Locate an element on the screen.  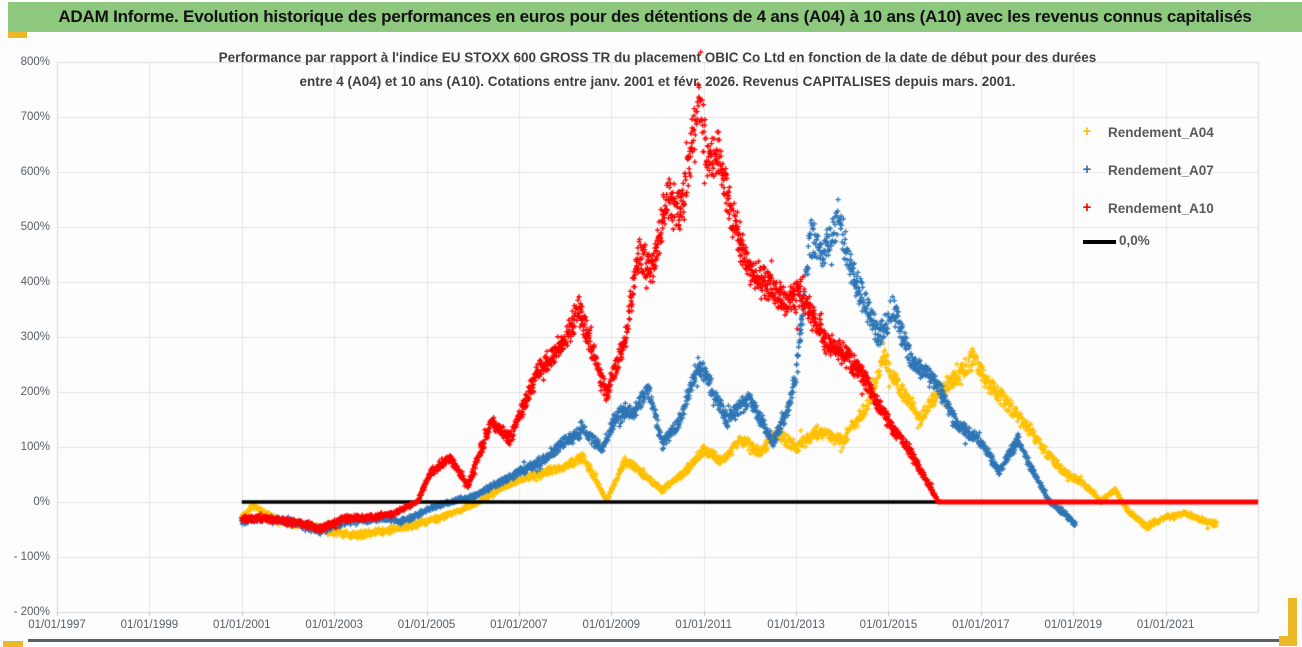
corner-marker-bottom-left is located at coordinates (13, 644).